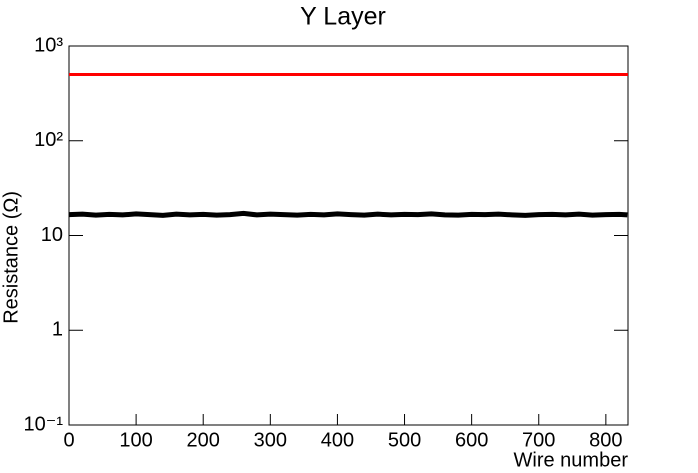 The height and width of the screenshot is (473, 698). Describe the element at coordinates (135, 440) in the screenshot. I see `x-tick-label: 100` at that location.